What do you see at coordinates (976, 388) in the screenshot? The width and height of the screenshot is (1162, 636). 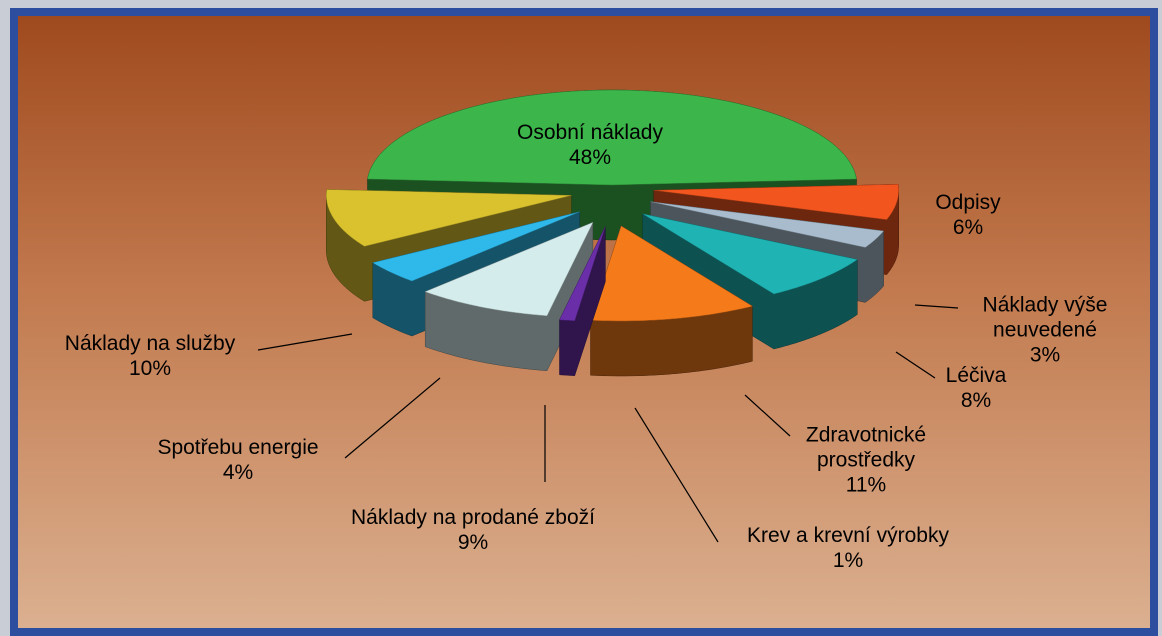 I see `slice-label: Léčiva 8%` at bounding box center [976, 388].